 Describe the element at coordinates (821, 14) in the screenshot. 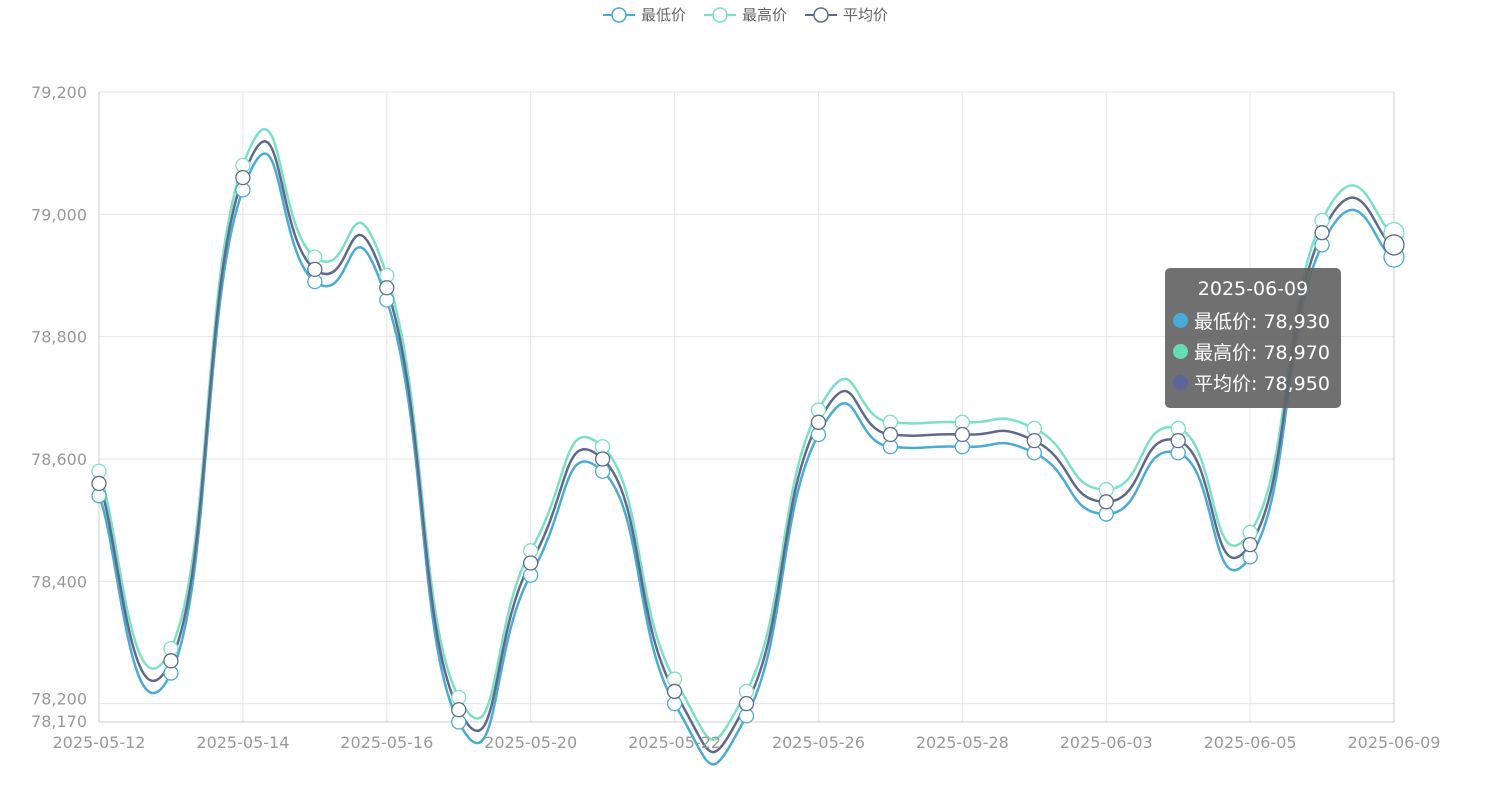

I see `legend-avg-marker-icon` at that location.